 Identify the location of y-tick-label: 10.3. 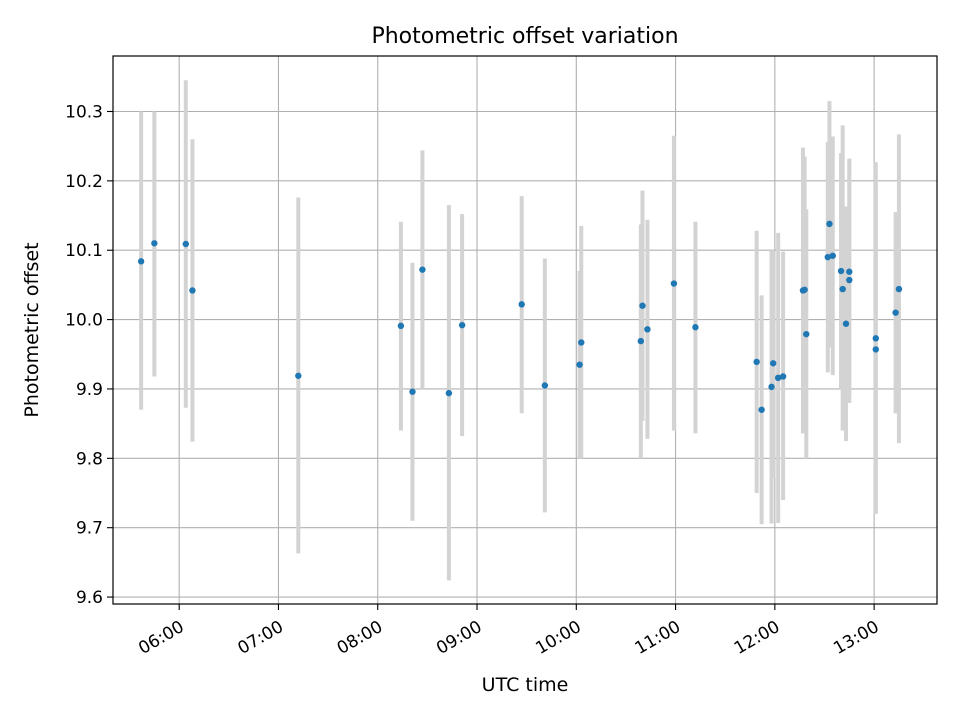
(84, 112).